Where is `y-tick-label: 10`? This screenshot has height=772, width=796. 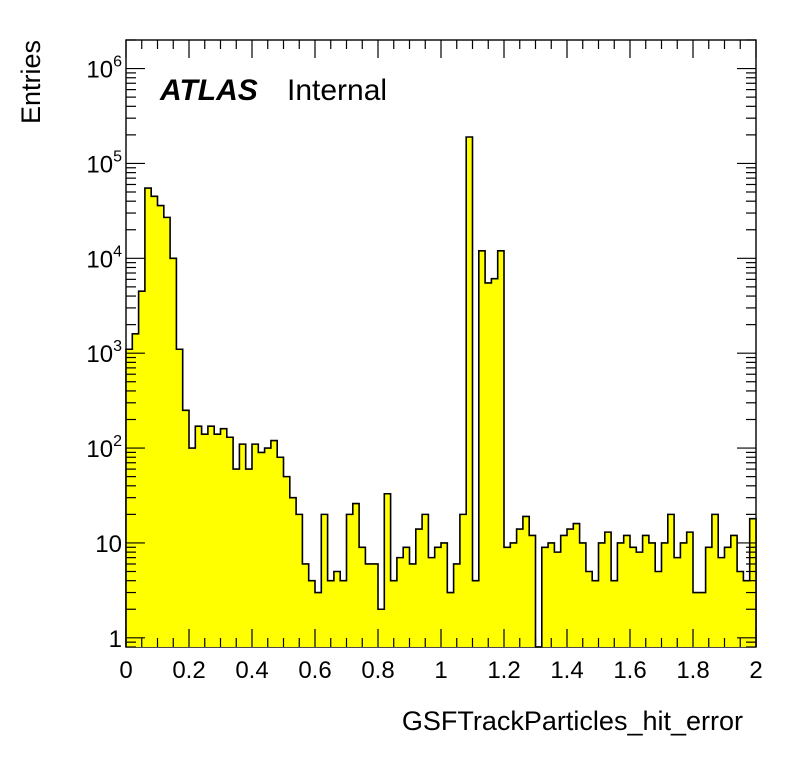 y-tick-label: 10 is located at coordinates (108, 544).